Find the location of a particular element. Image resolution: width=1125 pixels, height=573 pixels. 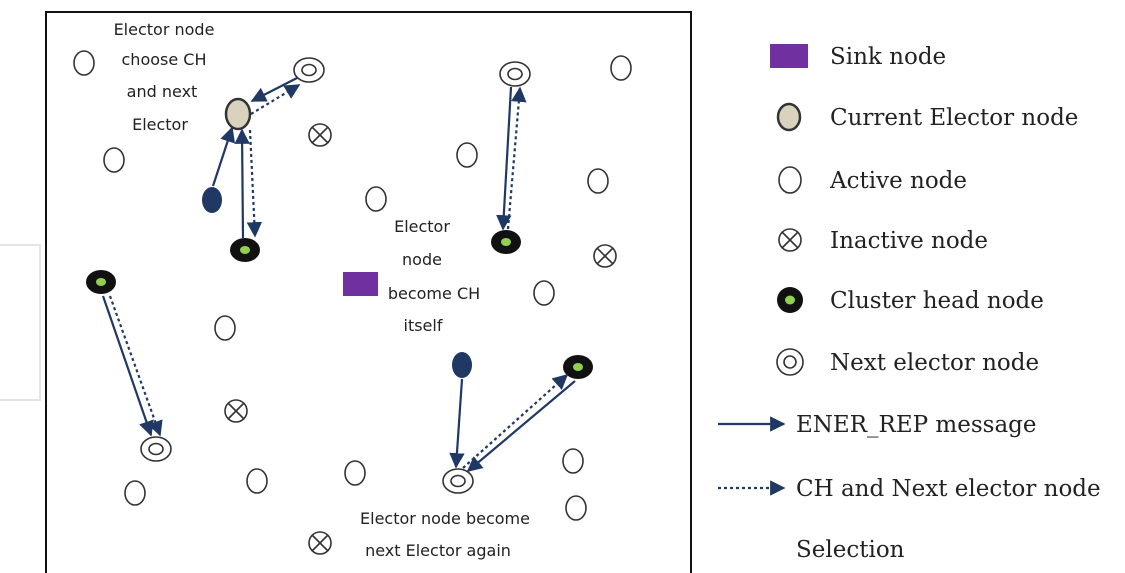

annotation-line: and next is located at coordinates (162, 91).